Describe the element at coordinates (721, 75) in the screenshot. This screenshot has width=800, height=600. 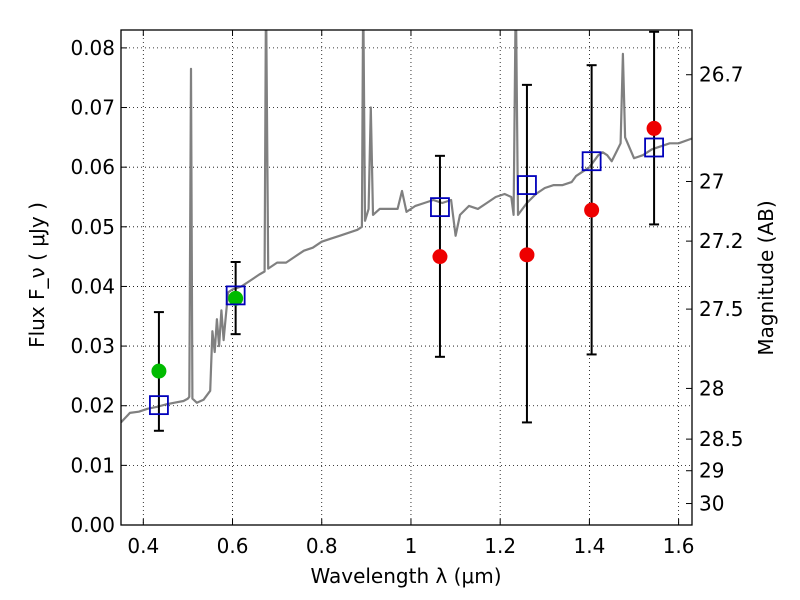
I see `right-tick-label: 26.7` at that location.